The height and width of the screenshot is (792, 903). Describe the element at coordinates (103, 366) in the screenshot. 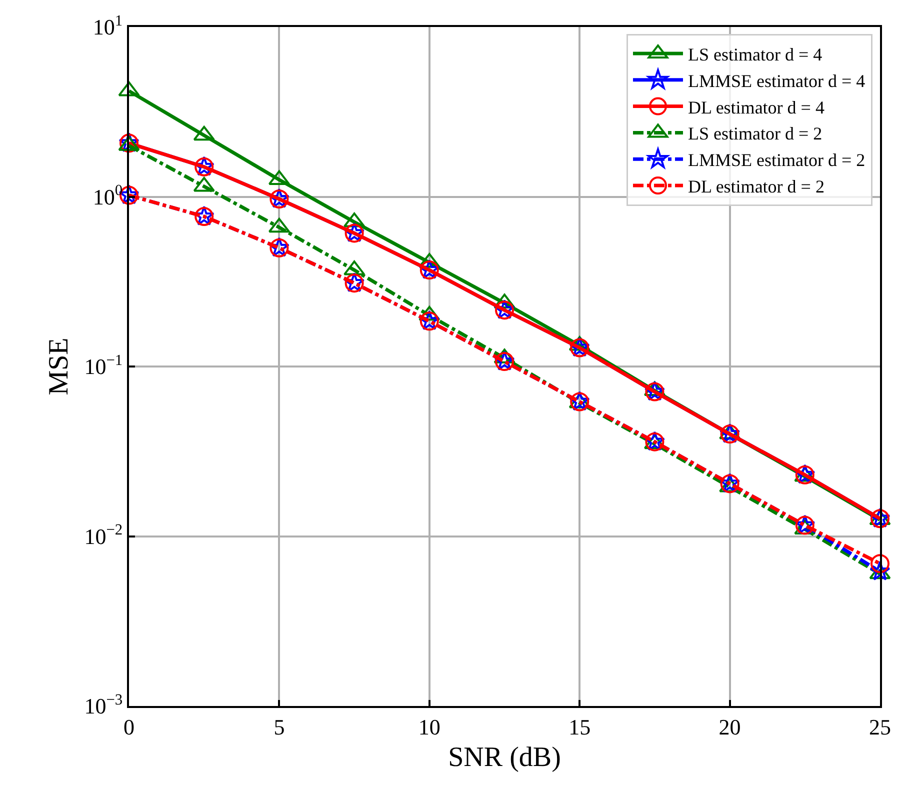

I see `y-tick-label: 10$^{−1}$` at that location.